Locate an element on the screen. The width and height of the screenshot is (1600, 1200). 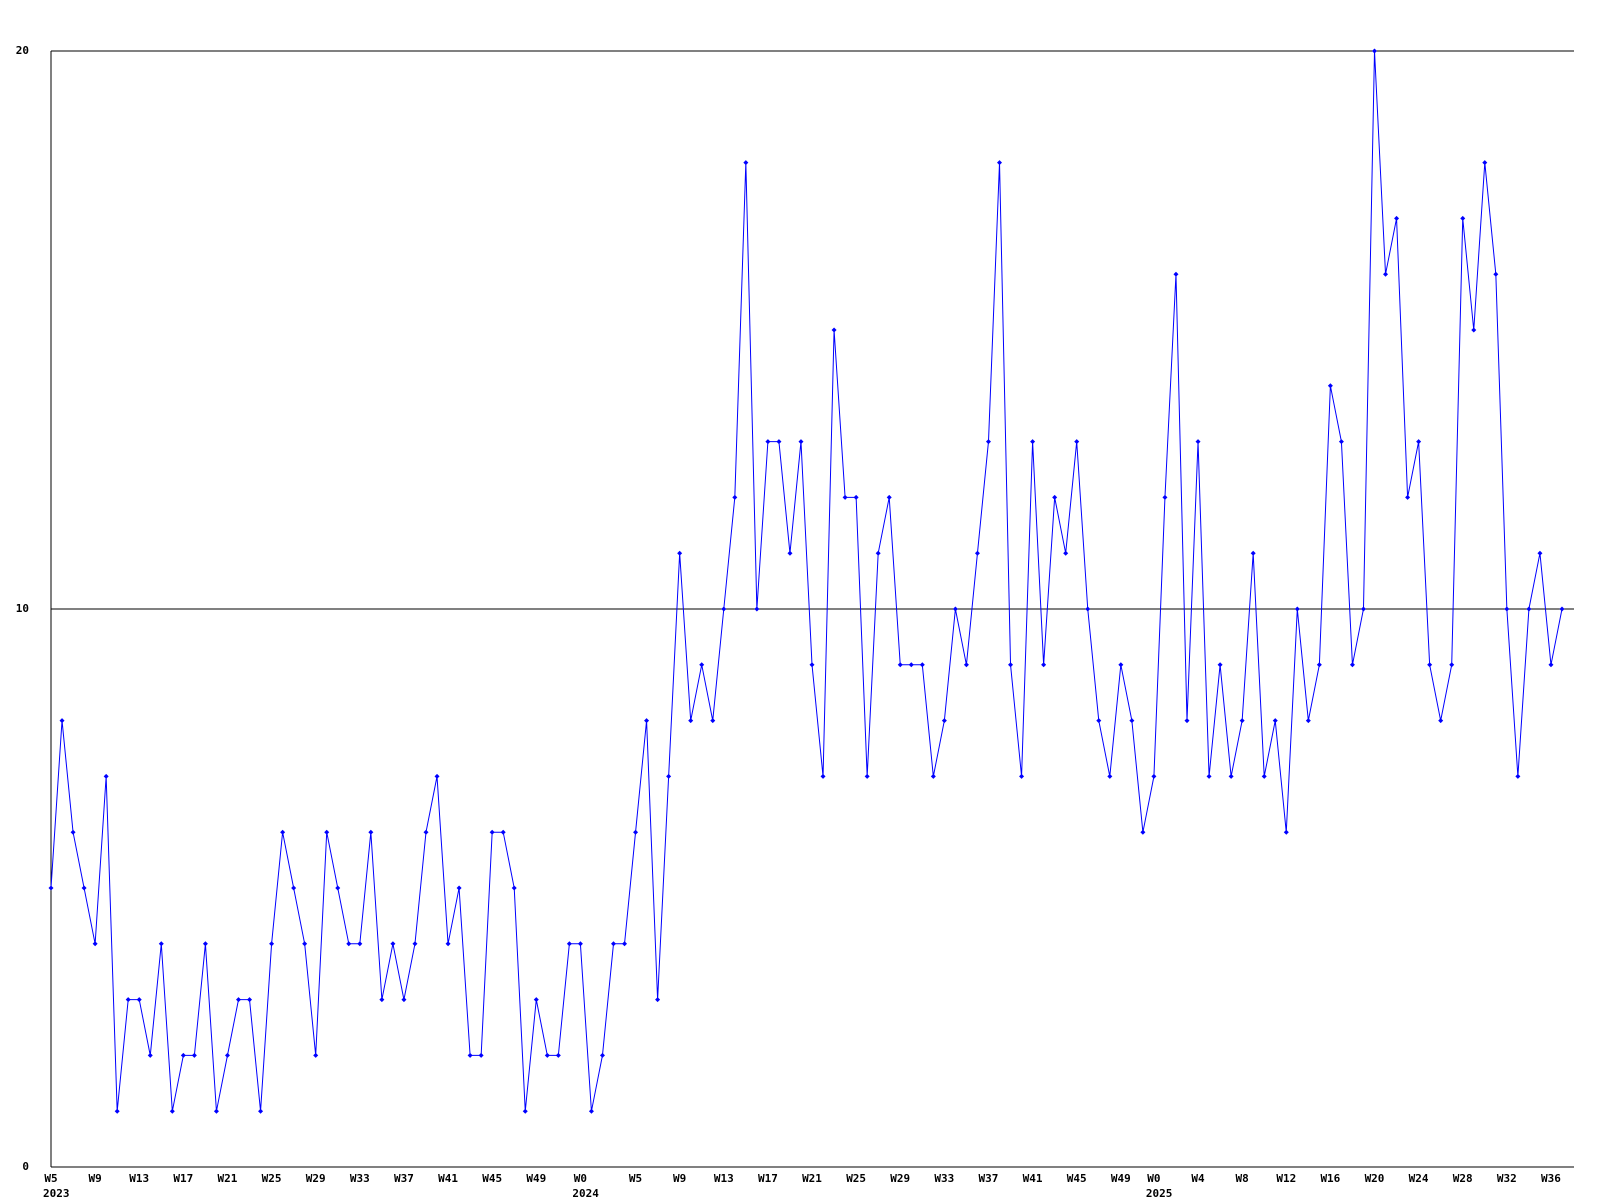
x-tick-label: W16 is located at coordinates (1330, 1178).